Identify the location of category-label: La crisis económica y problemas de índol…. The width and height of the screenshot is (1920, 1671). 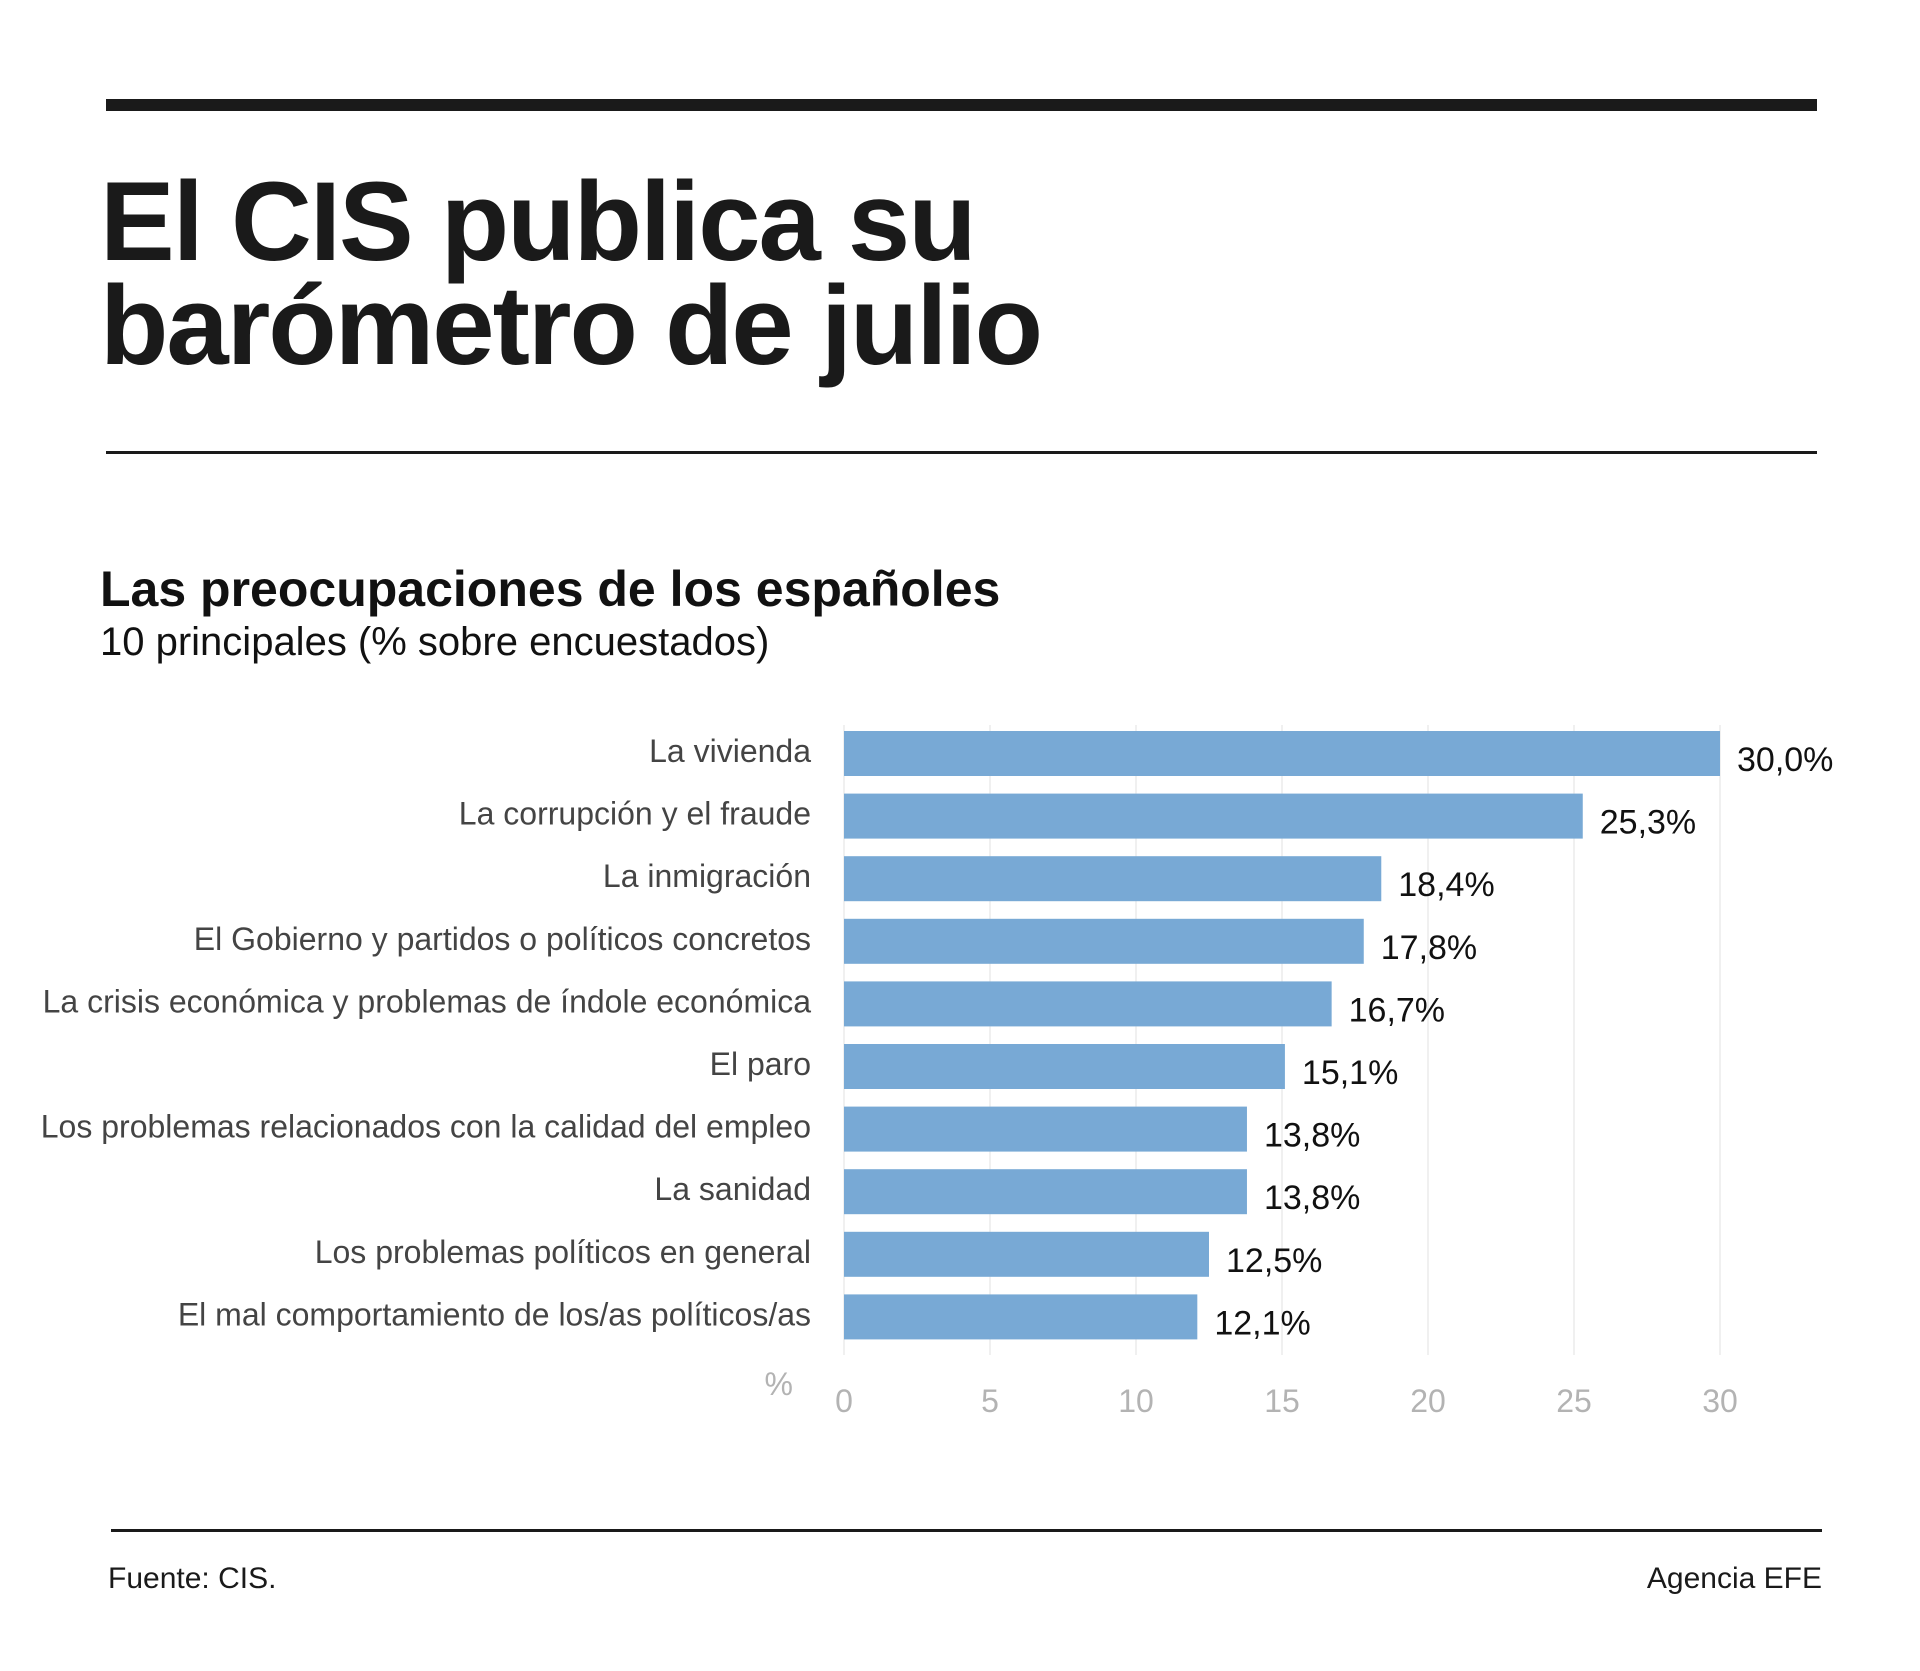
(427, 1001).